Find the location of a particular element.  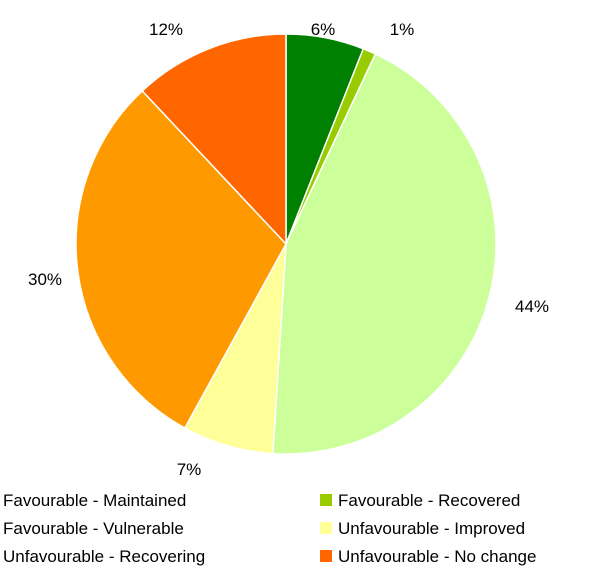

legend-item-2: Favourable - Recovered is located at coordinates (420, 500).